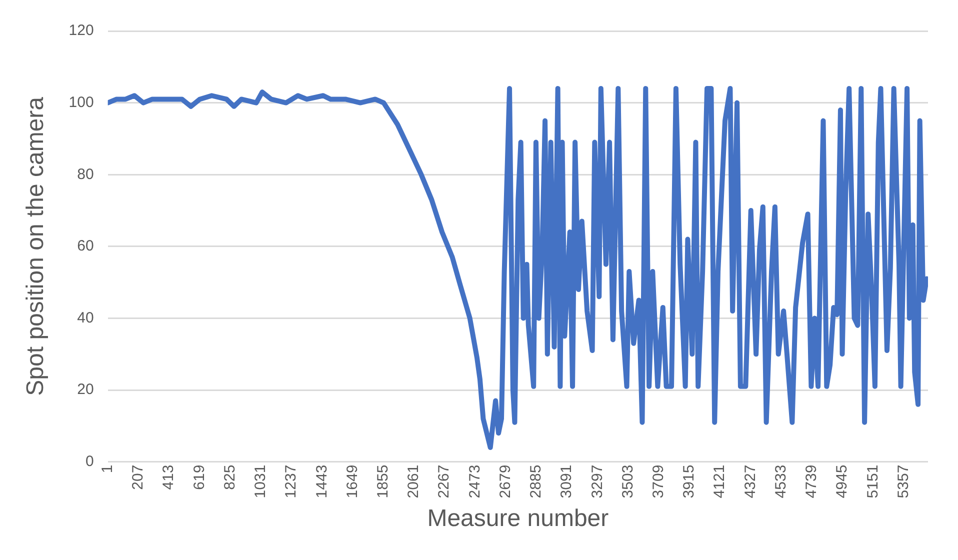 The image size is (958, 560). Describe the element at coordinates (689, 481) in the screenshot. I see `x-tick-label: 3915` at that location.